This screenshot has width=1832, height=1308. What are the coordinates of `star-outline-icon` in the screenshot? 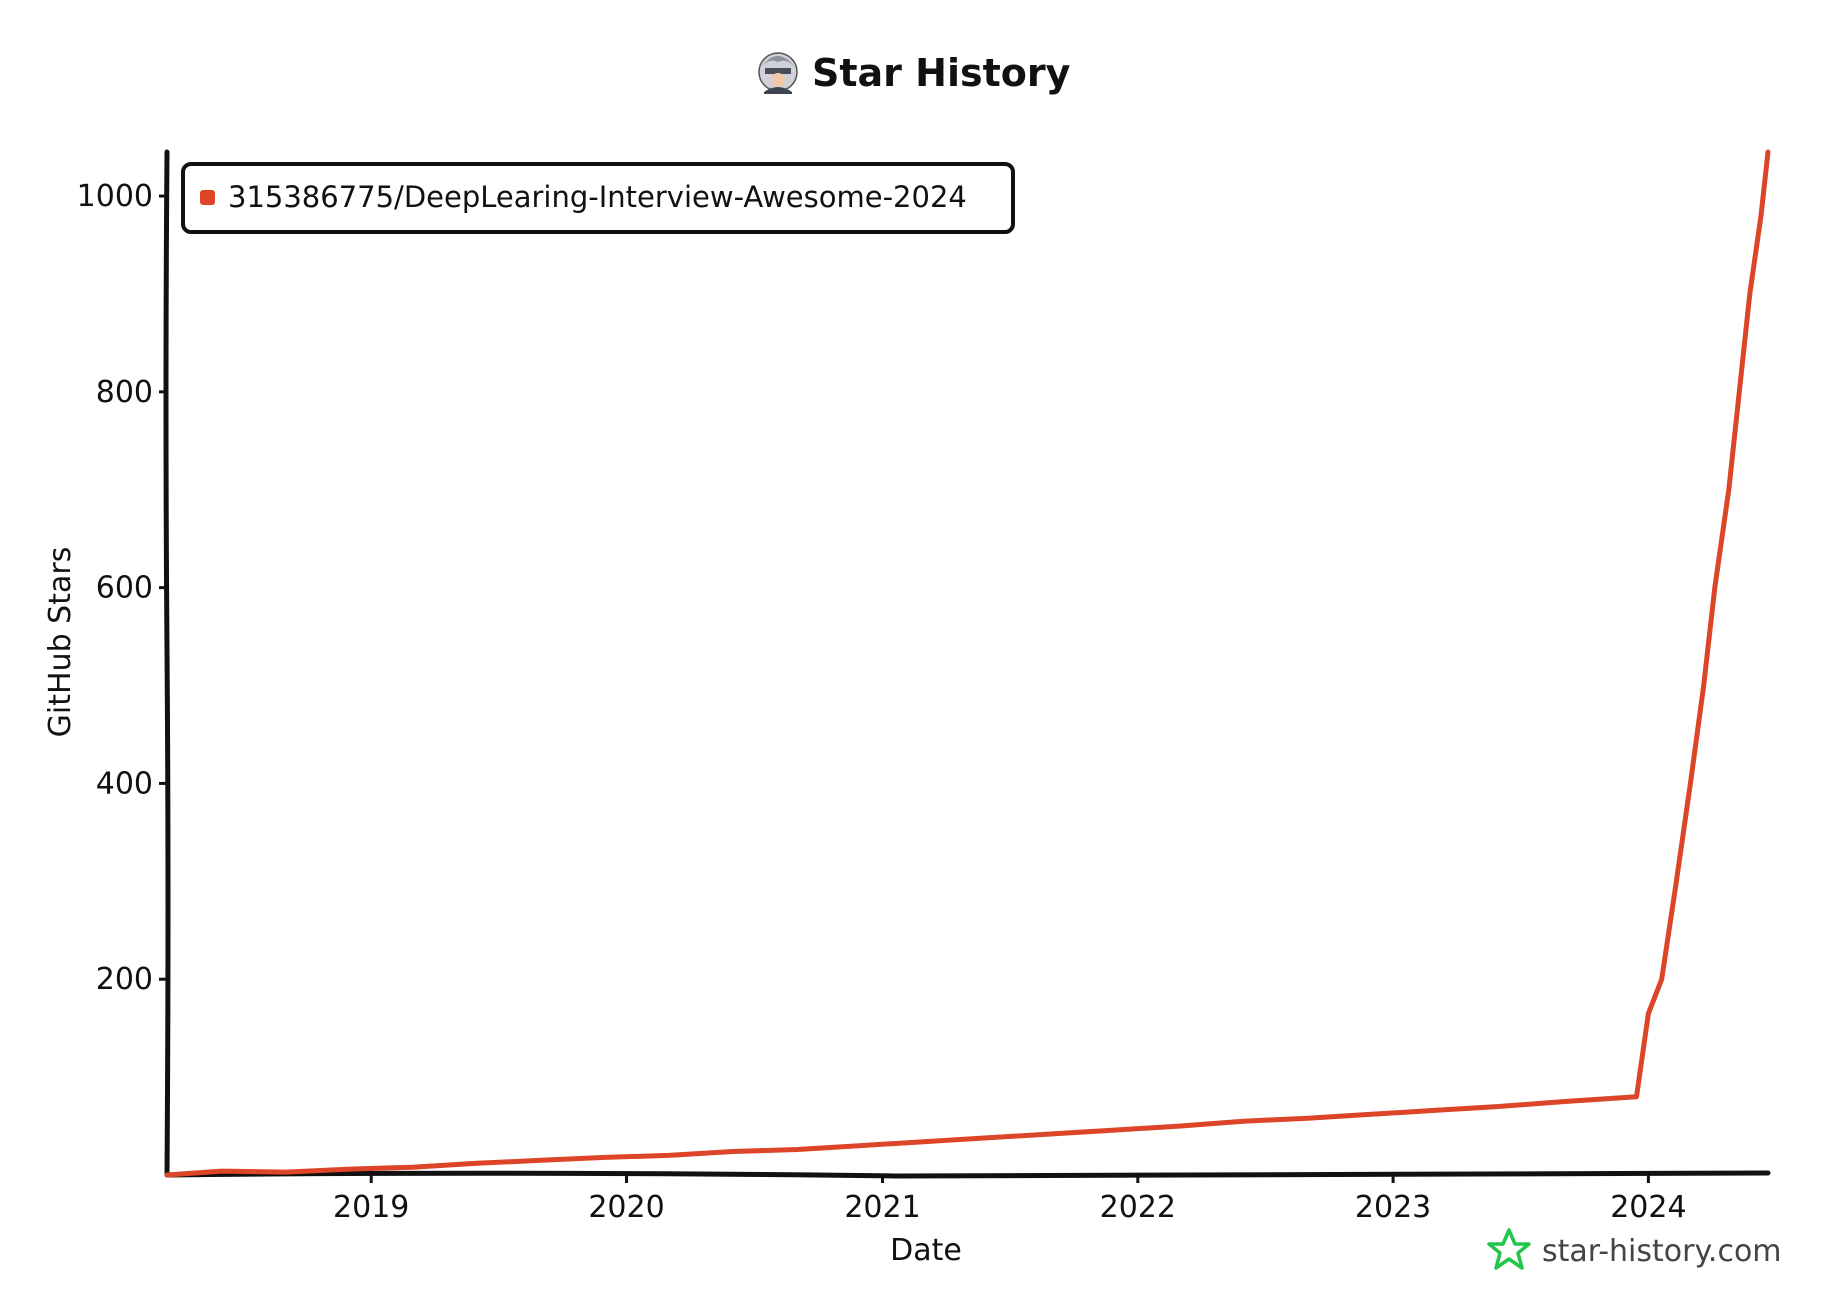 It's located at (1509, 1249).